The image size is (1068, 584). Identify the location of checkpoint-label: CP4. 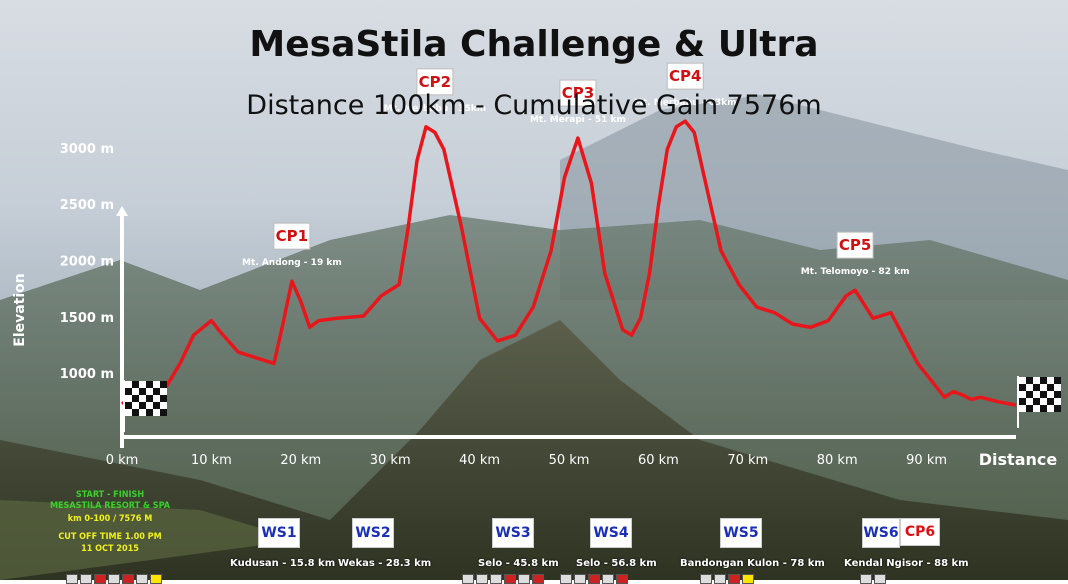
(685, 76).